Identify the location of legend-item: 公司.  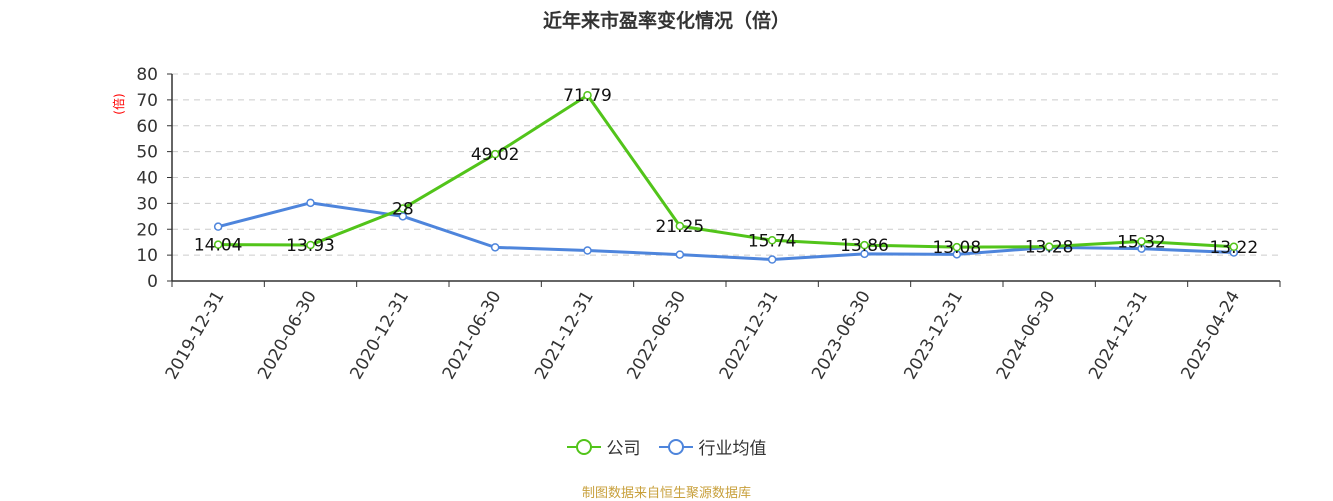
(603, 446).